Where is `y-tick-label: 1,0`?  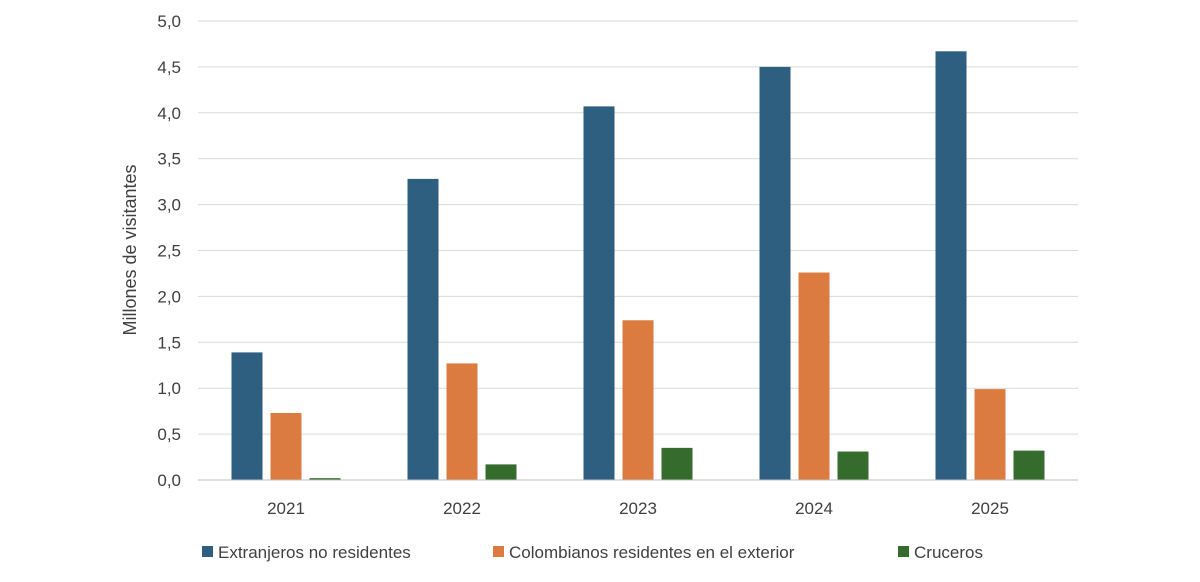
y-tick-label: 1,0 is located at coordinates (169, 388).